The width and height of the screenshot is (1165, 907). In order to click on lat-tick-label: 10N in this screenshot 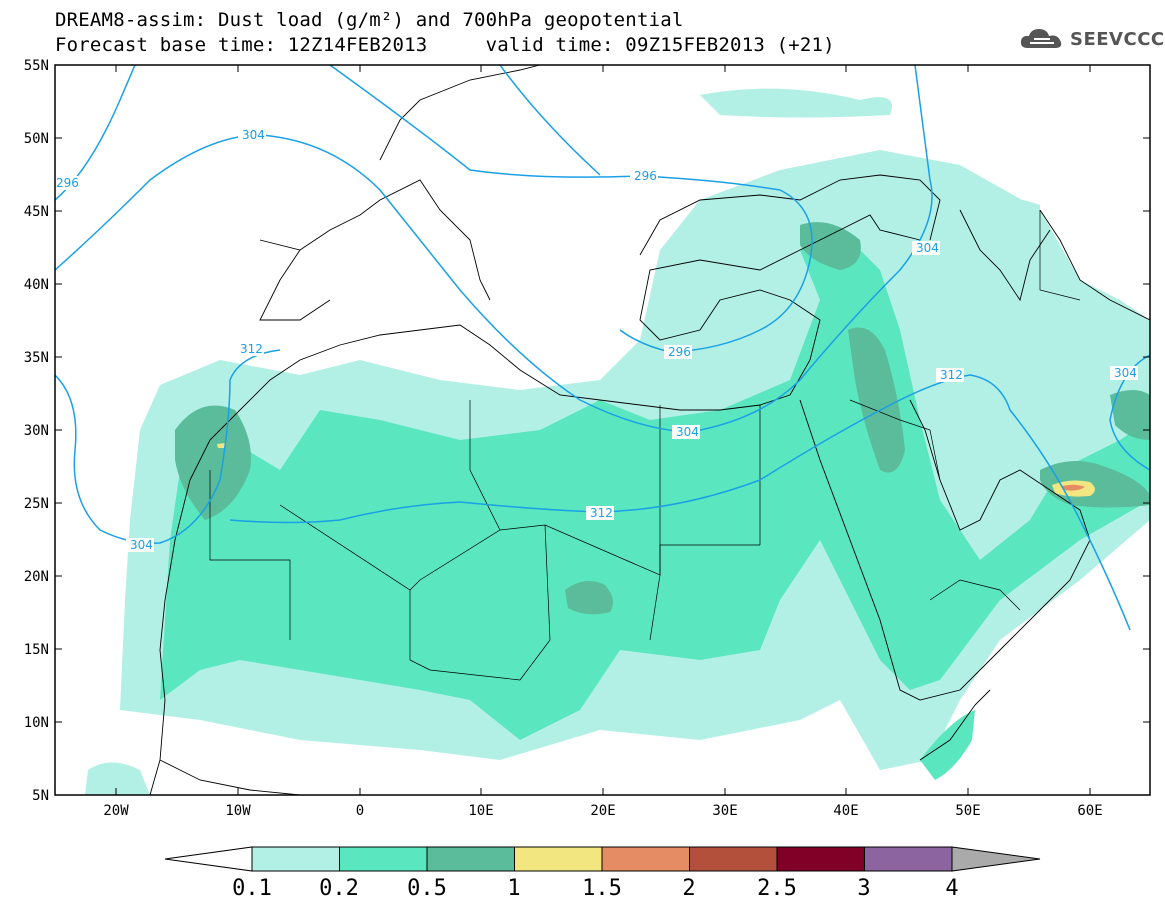, I will do `click(36, 723)`.